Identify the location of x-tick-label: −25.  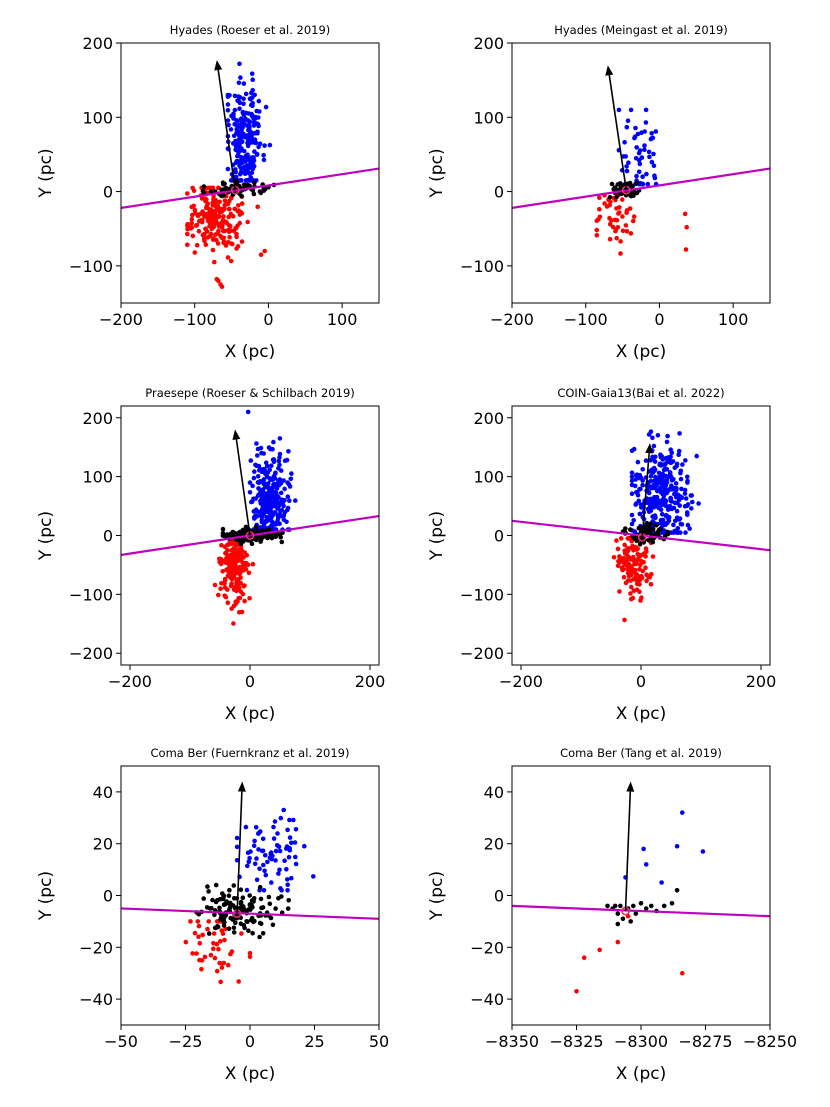
(186, 1041).